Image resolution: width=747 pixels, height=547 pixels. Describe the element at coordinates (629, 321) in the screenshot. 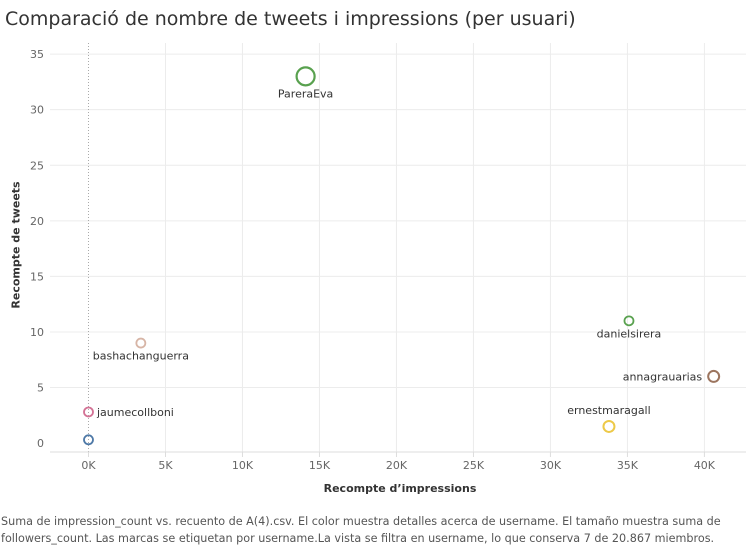

I see `scatter-point-danielsirera` at that location.